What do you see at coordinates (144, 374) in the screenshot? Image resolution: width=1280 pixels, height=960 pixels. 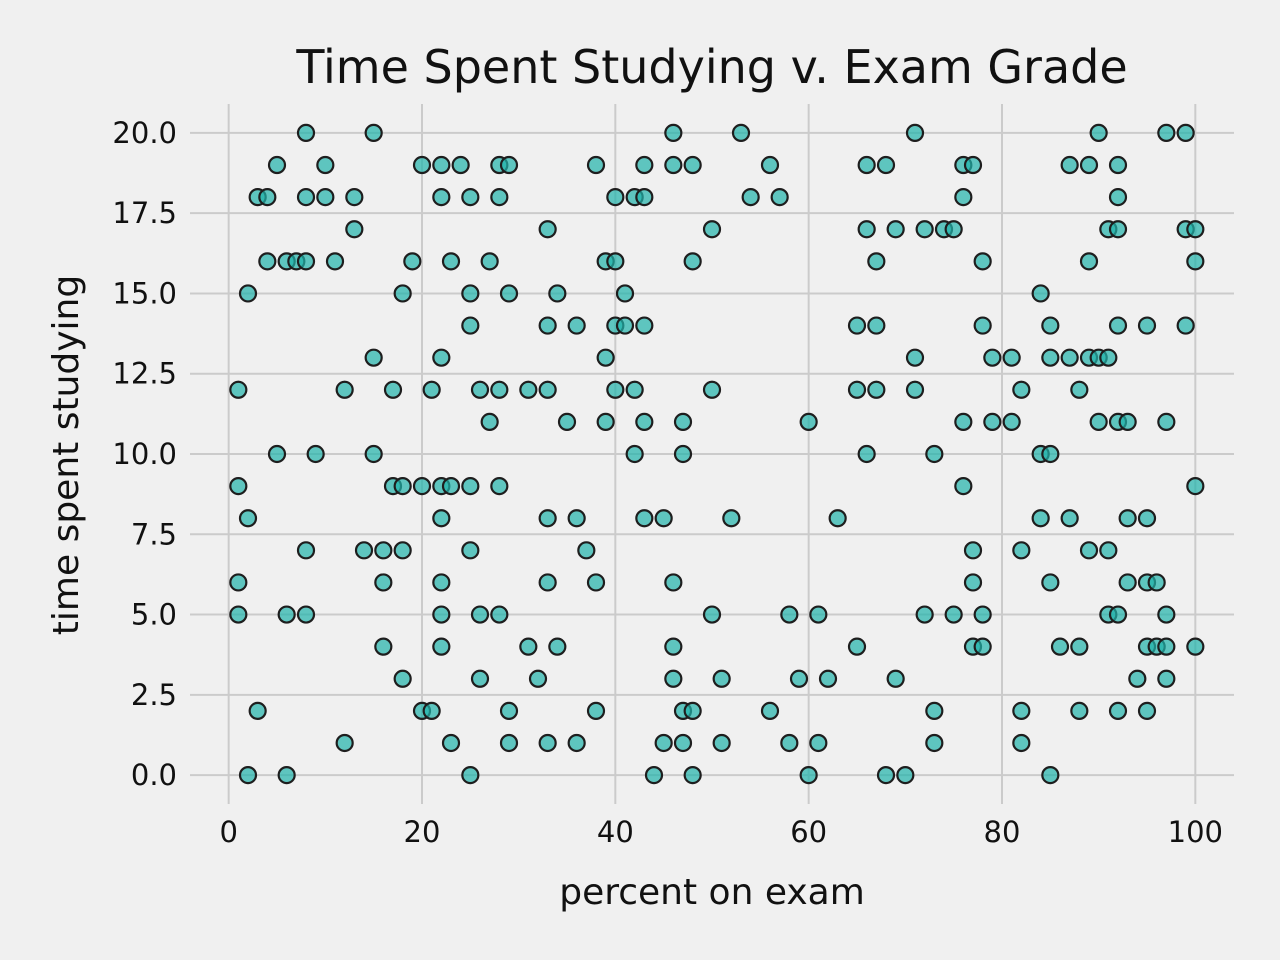 I see `y-tick-label: 12.5` at bounding box center [144, 374].